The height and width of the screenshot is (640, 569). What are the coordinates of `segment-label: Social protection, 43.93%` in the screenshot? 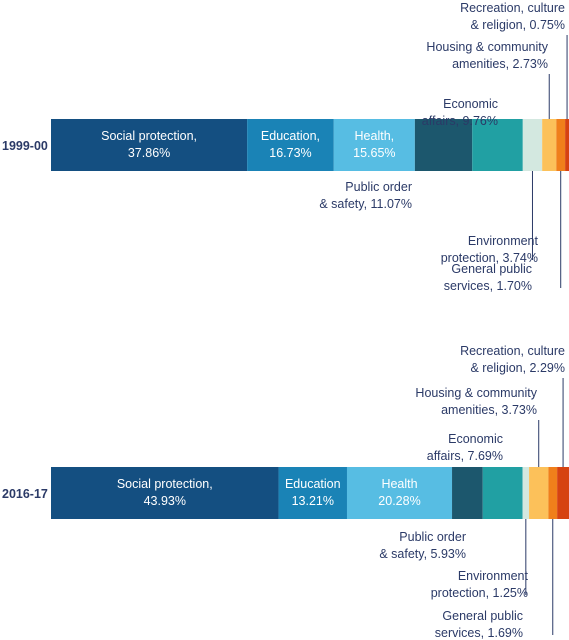 It's located at (165, 492).